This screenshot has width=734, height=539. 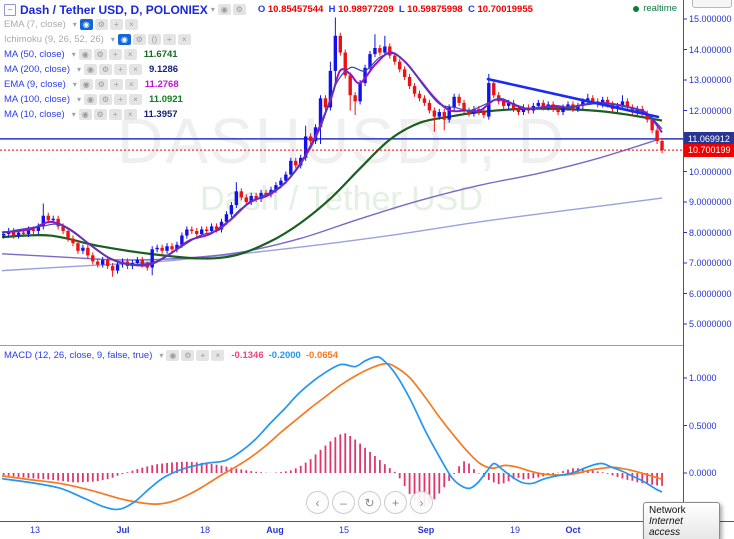 I want to click on current-price-label: 11.069912, so click(x=709, y=139).